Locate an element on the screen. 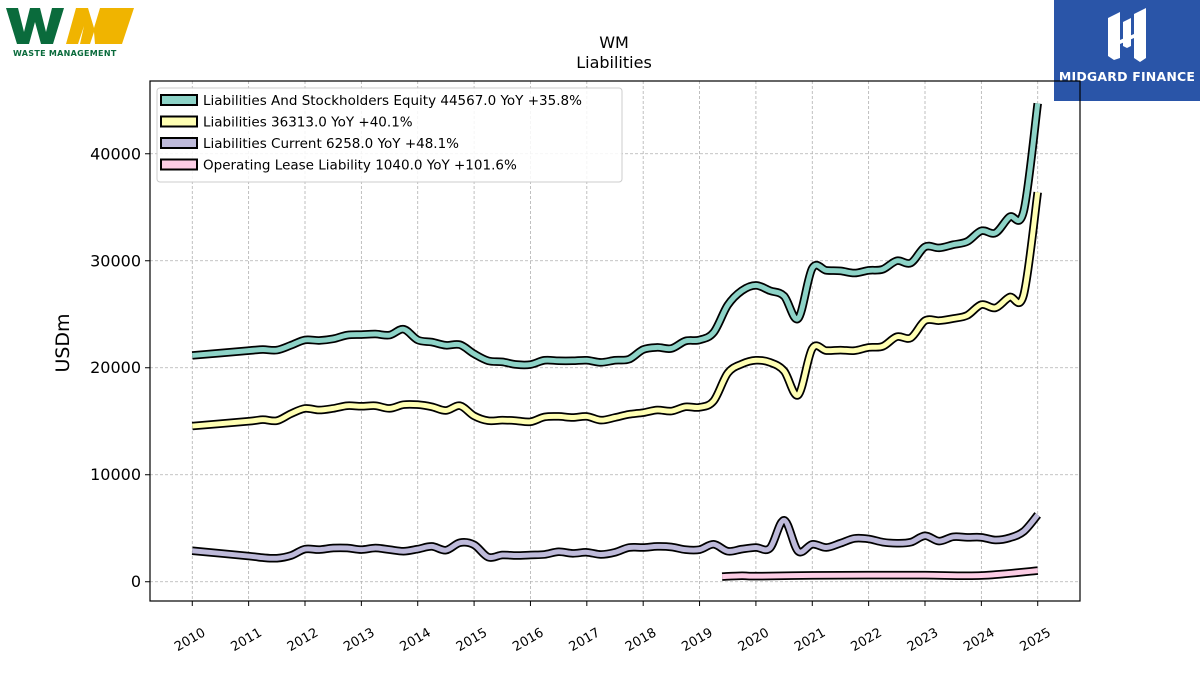 This screenshot has width=1200, height=675. x-tick-label: 2013 is located at coordinates (359, 640).